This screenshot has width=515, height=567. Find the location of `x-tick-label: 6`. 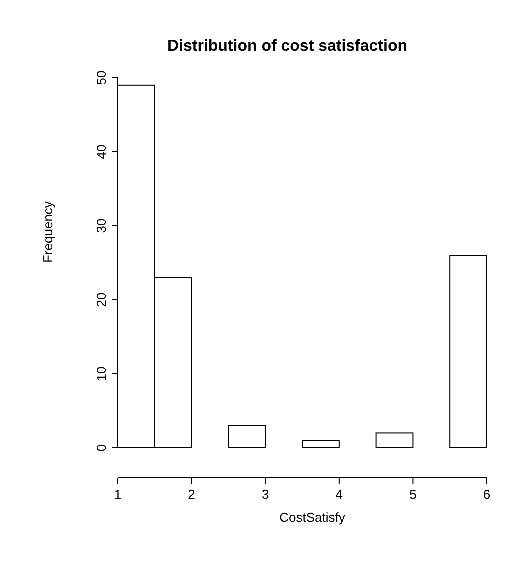

x-tick-label: 6 is located at coordinates (487, 494).